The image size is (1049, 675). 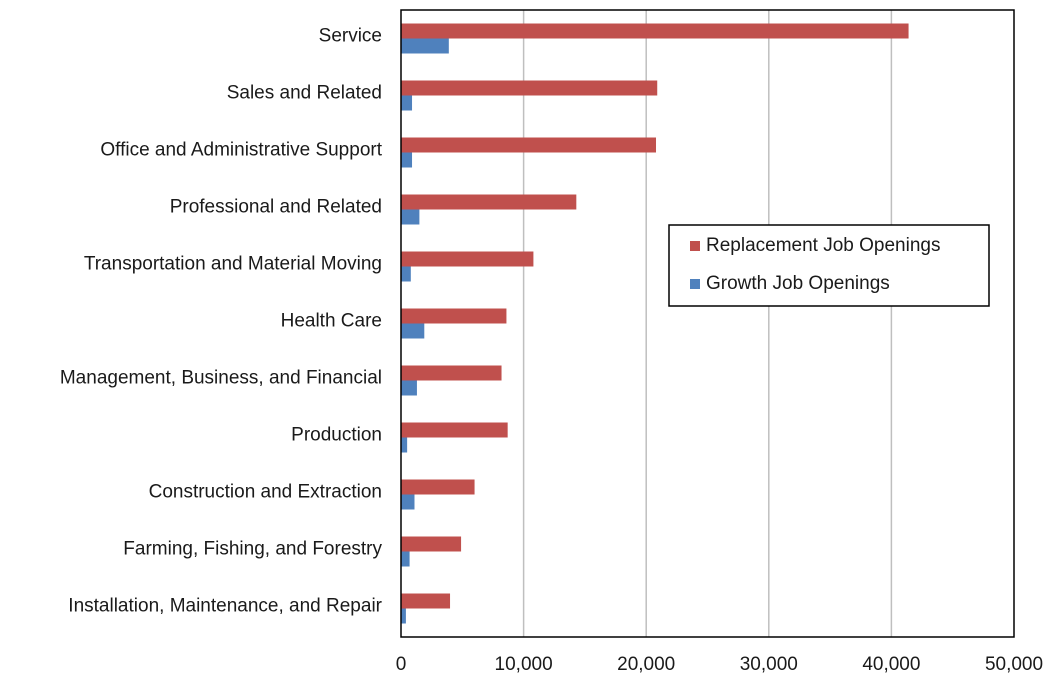 What do you see at coordinates (769, 664) in the screenshot?
I see `x-tick-label: 30,000` at bounding box center [769, 664].